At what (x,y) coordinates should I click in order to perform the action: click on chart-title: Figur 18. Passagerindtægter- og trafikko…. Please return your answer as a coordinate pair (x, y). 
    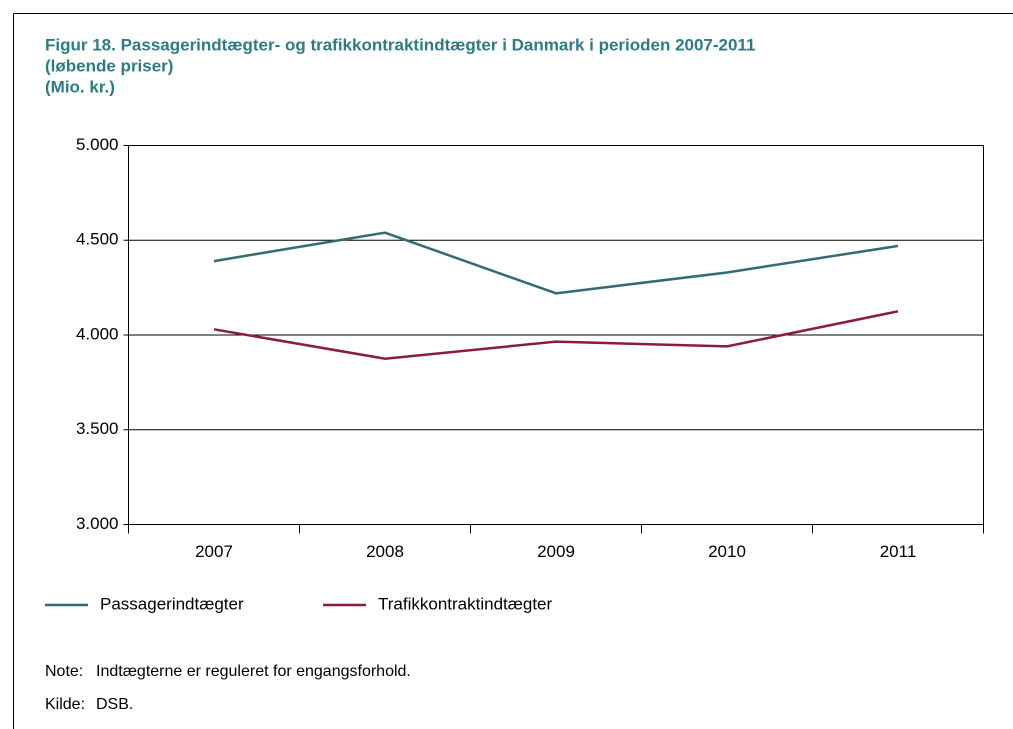
    Looking at the image, I should click on (400, 44).